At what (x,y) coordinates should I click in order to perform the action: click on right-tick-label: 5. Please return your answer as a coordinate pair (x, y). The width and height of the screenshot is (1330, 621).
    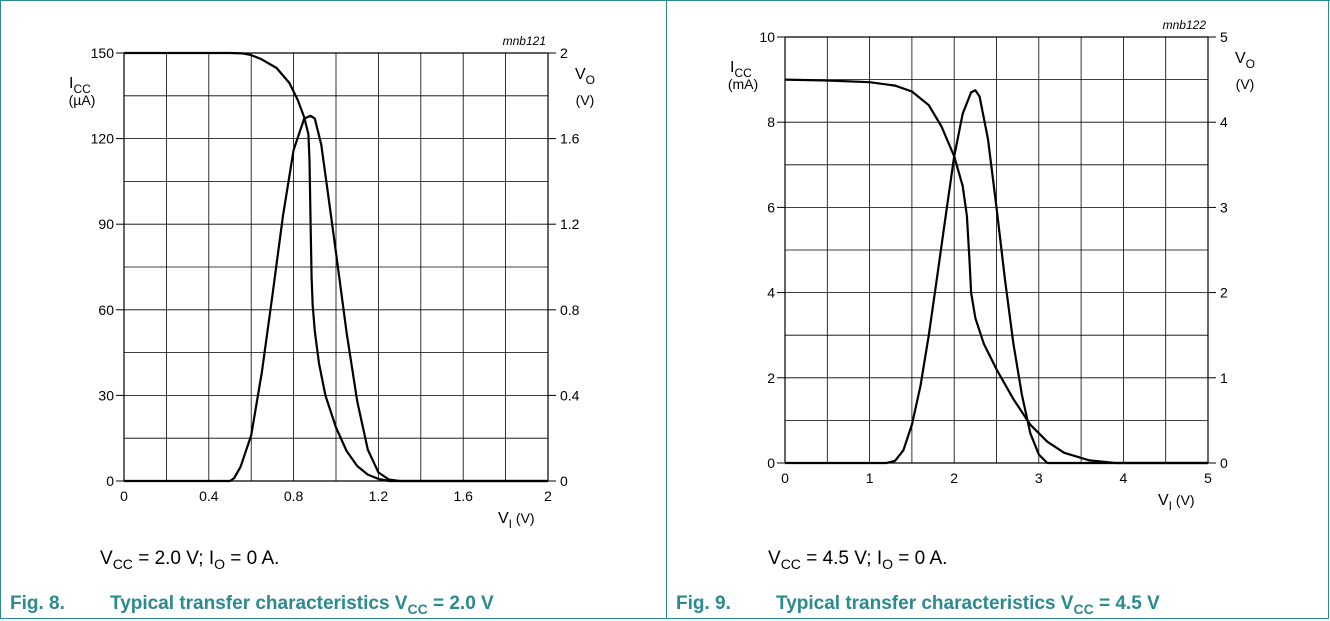
    Looking at the image, I should click on (1224, 37).